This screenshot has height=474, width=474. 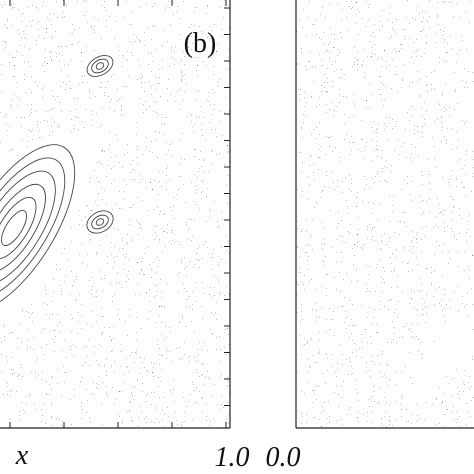 I want to click on x-axis-label: x, so click(x=22, y=455).